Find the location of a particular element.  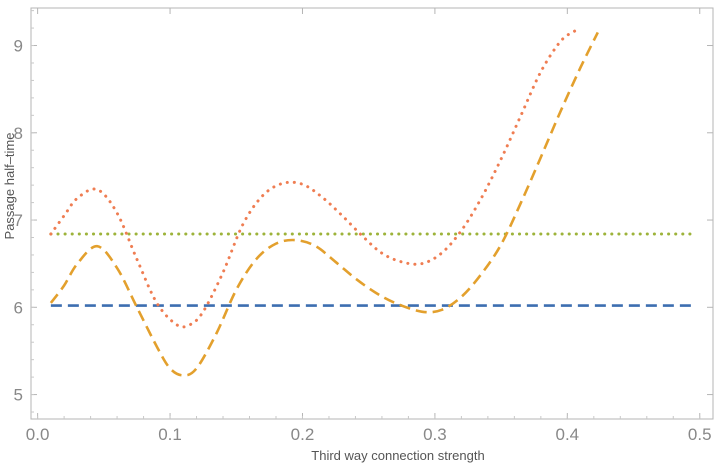

x-tick-label: 0.5 is located at coordinates (700, 434).